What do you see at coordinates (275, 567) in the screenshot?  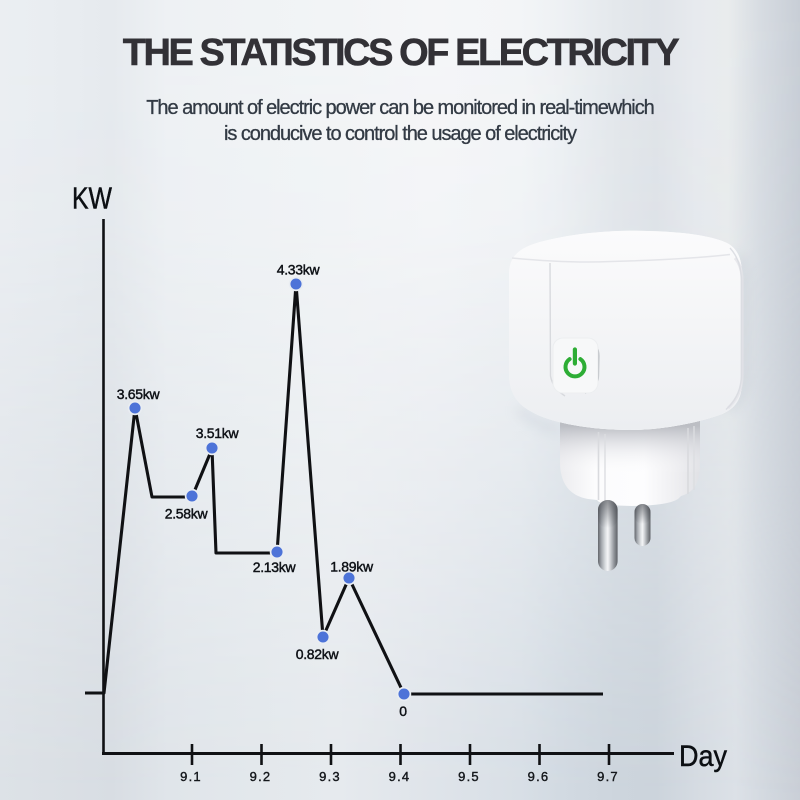 I see `svg-text: 2.13kw` at bounding box center [275, 567].